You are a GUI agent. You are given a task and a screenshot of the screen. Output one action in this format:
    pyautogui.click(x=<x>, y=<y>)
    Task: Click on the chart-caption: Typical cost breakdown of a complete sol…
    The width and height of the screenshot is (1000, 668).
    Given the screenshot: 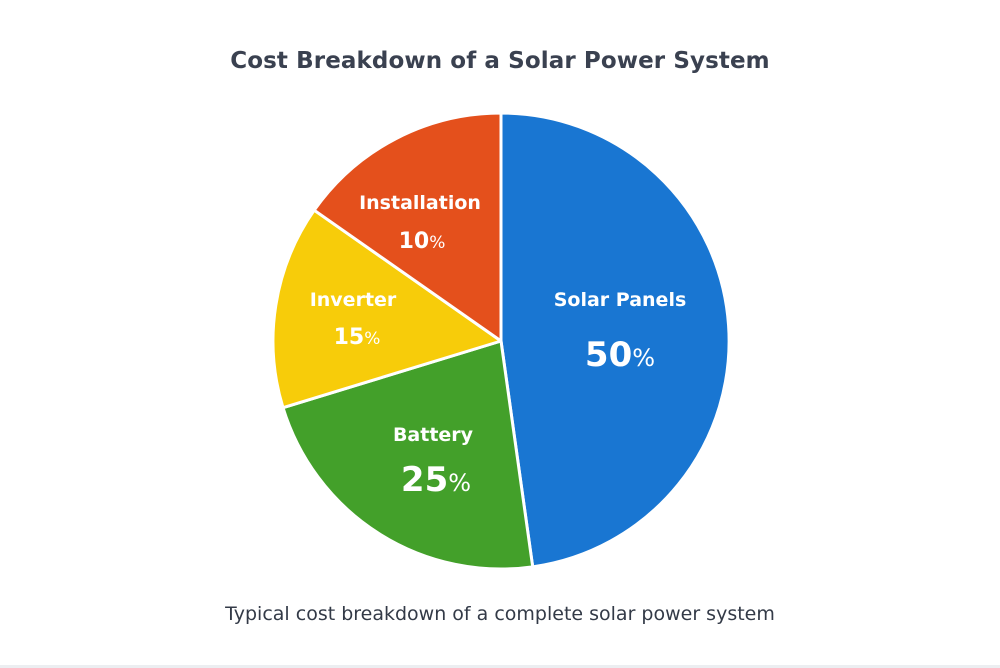 What is the action you would take?
    pyautogui.click(x=500, y=614)
    